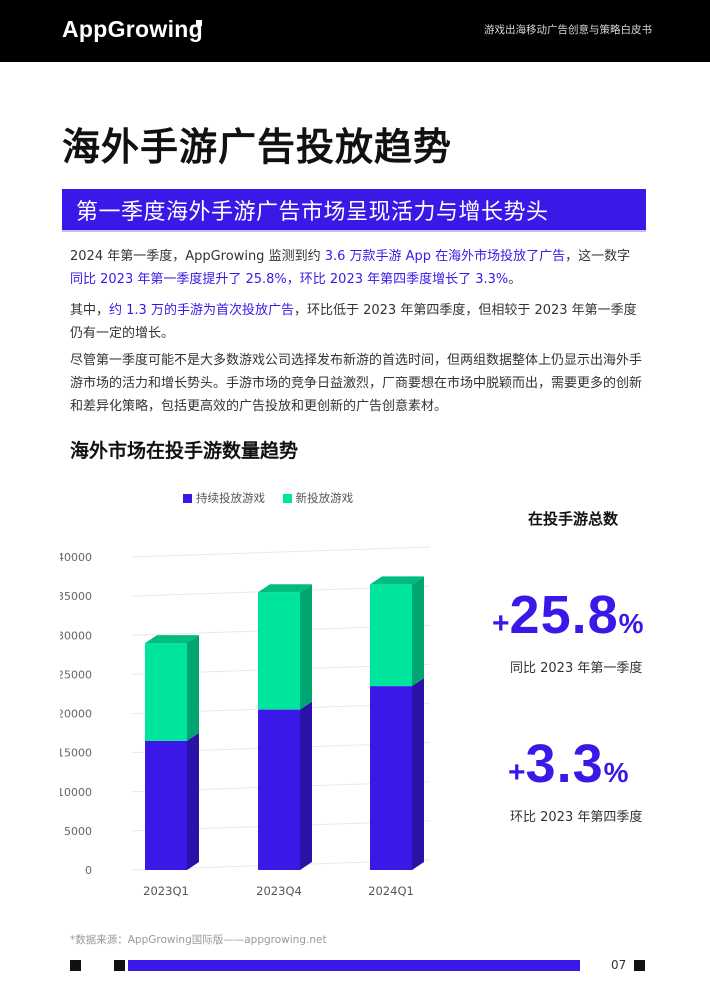 The height and width of the screenshot is (1006, 710). Describe the element at coordinates (172, 639) in the screenshot. I see `bar-top-2023Q1` at that location.